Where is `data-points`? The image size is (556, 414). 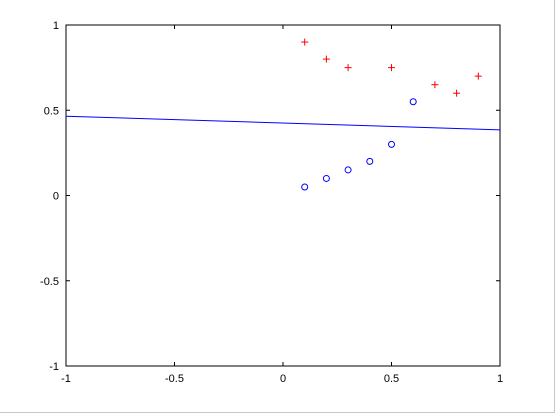
data-points is located at coordinates (391, 114).